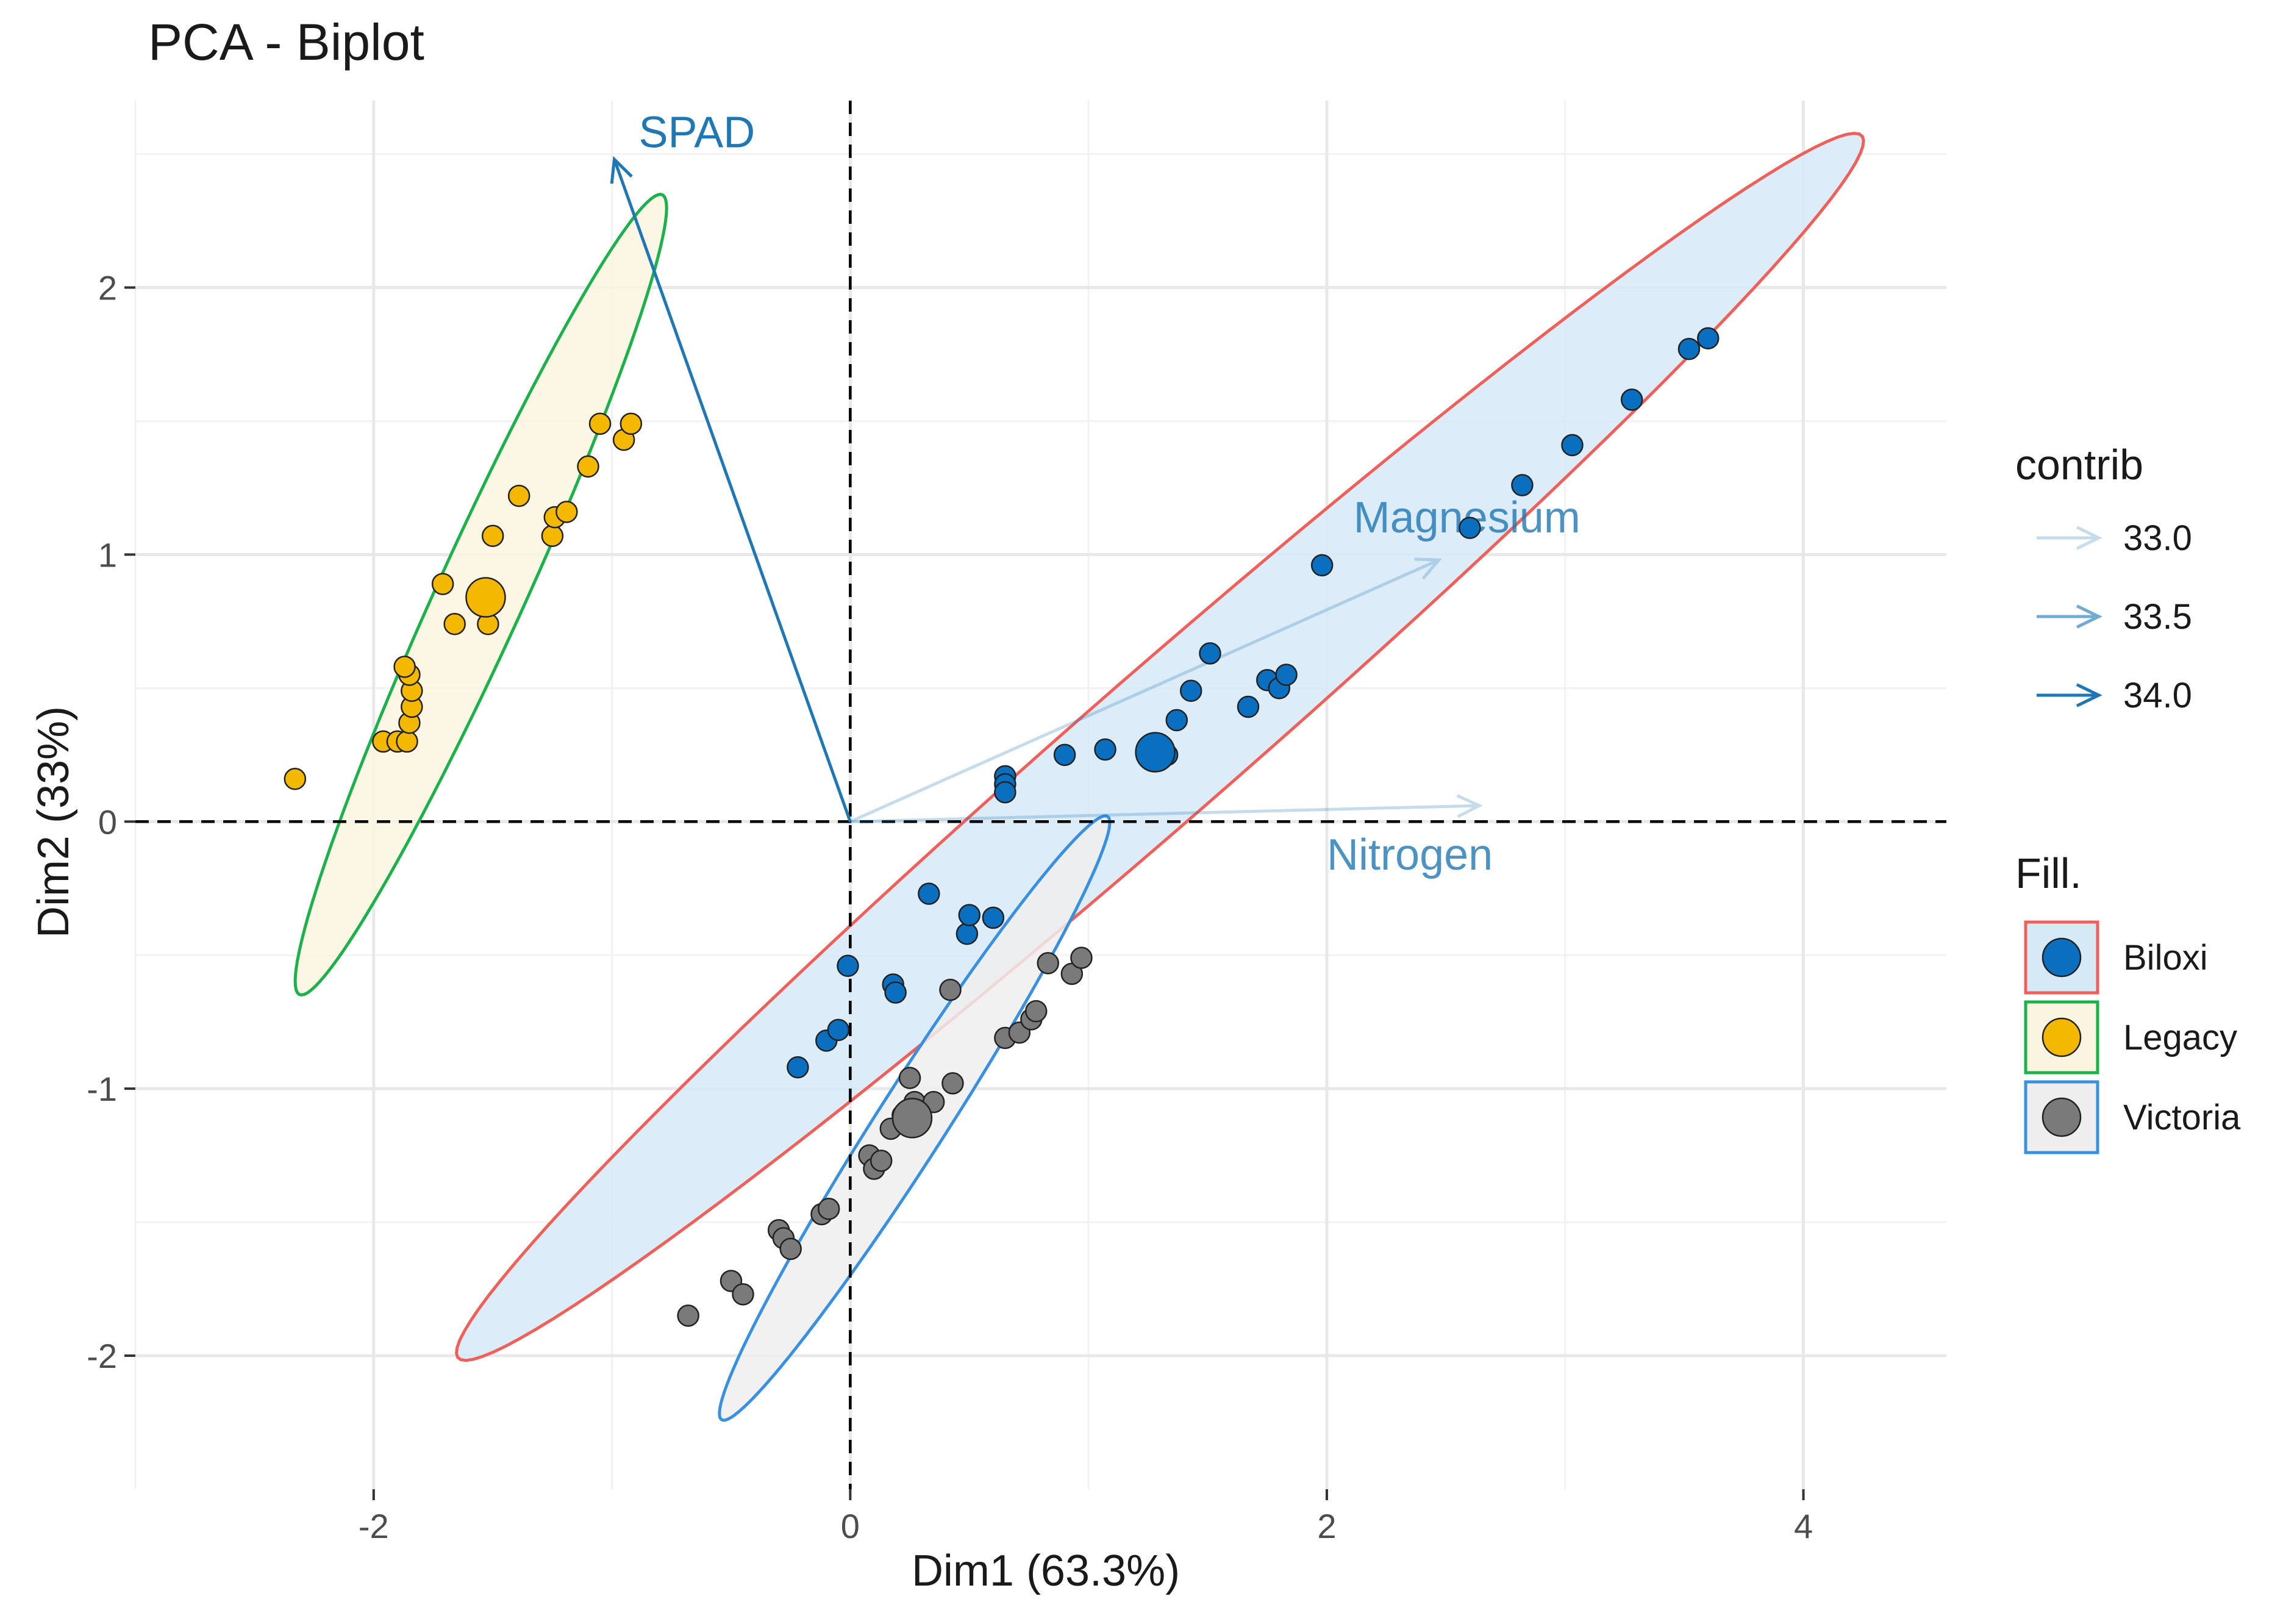 This screenshot has height=1624, width=2272. I want to click on legend-fill-dot-legacy, so click(2062, 1037).